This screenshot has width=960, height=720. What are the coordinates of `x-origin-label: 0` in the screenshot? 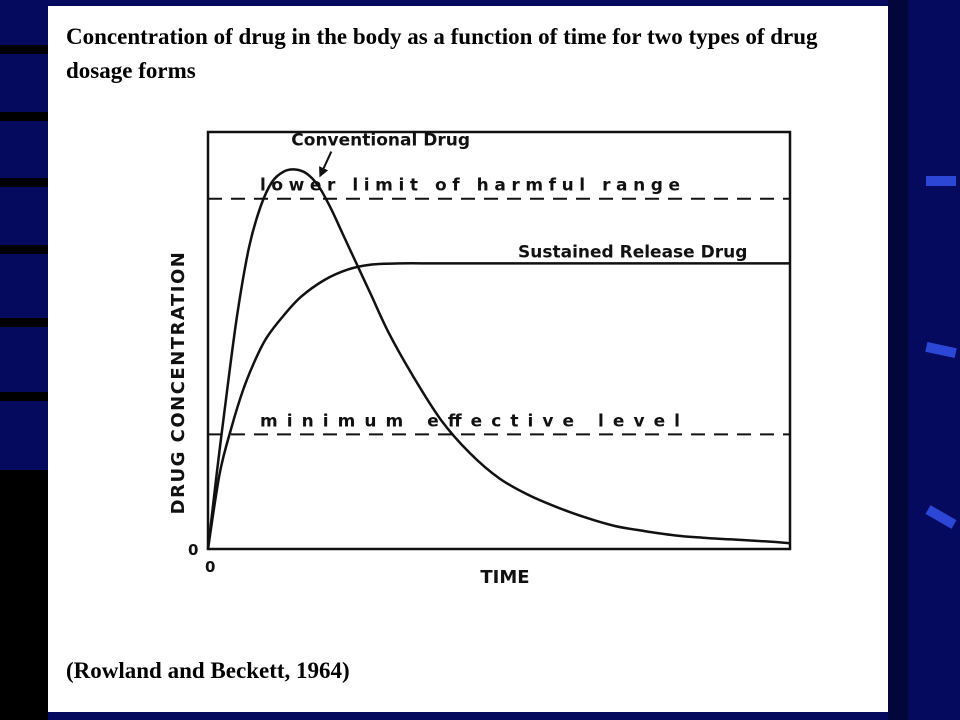 It's located at (210, 567).